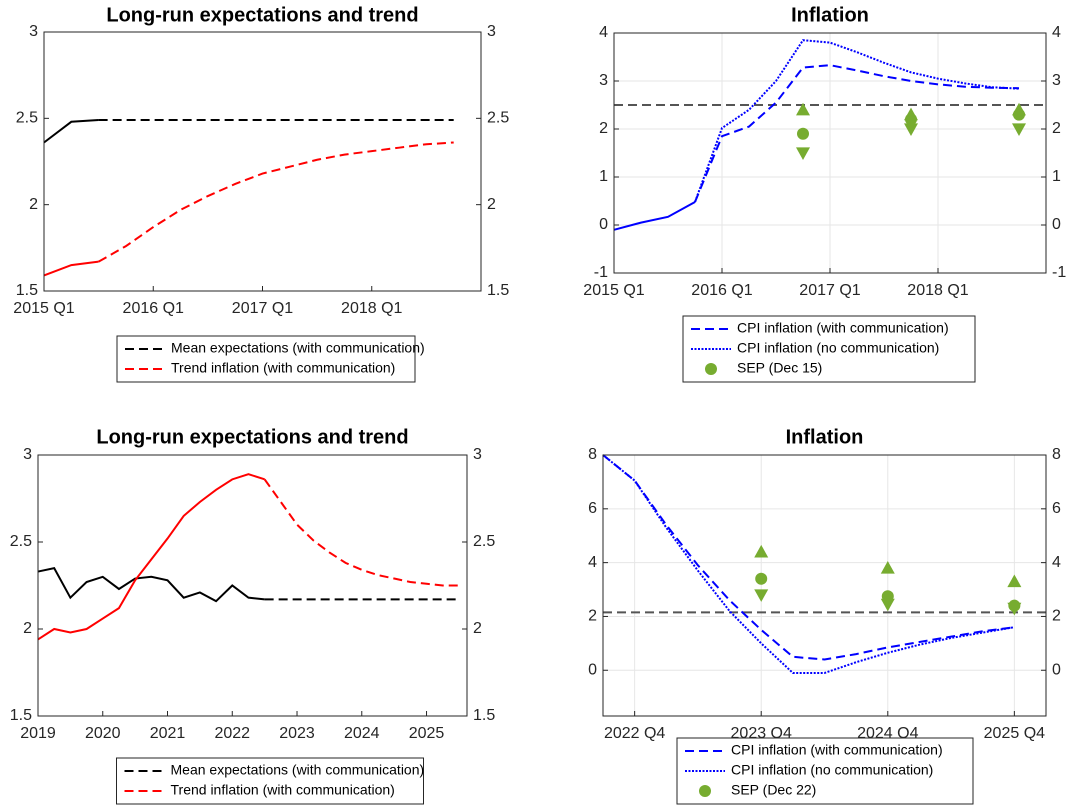 Image resolution: width=1073 pixels, height=806 pixels. Describe the element at coordinates (603, 176) in the screenshot. I see `y-tick-label: 1` at that location.